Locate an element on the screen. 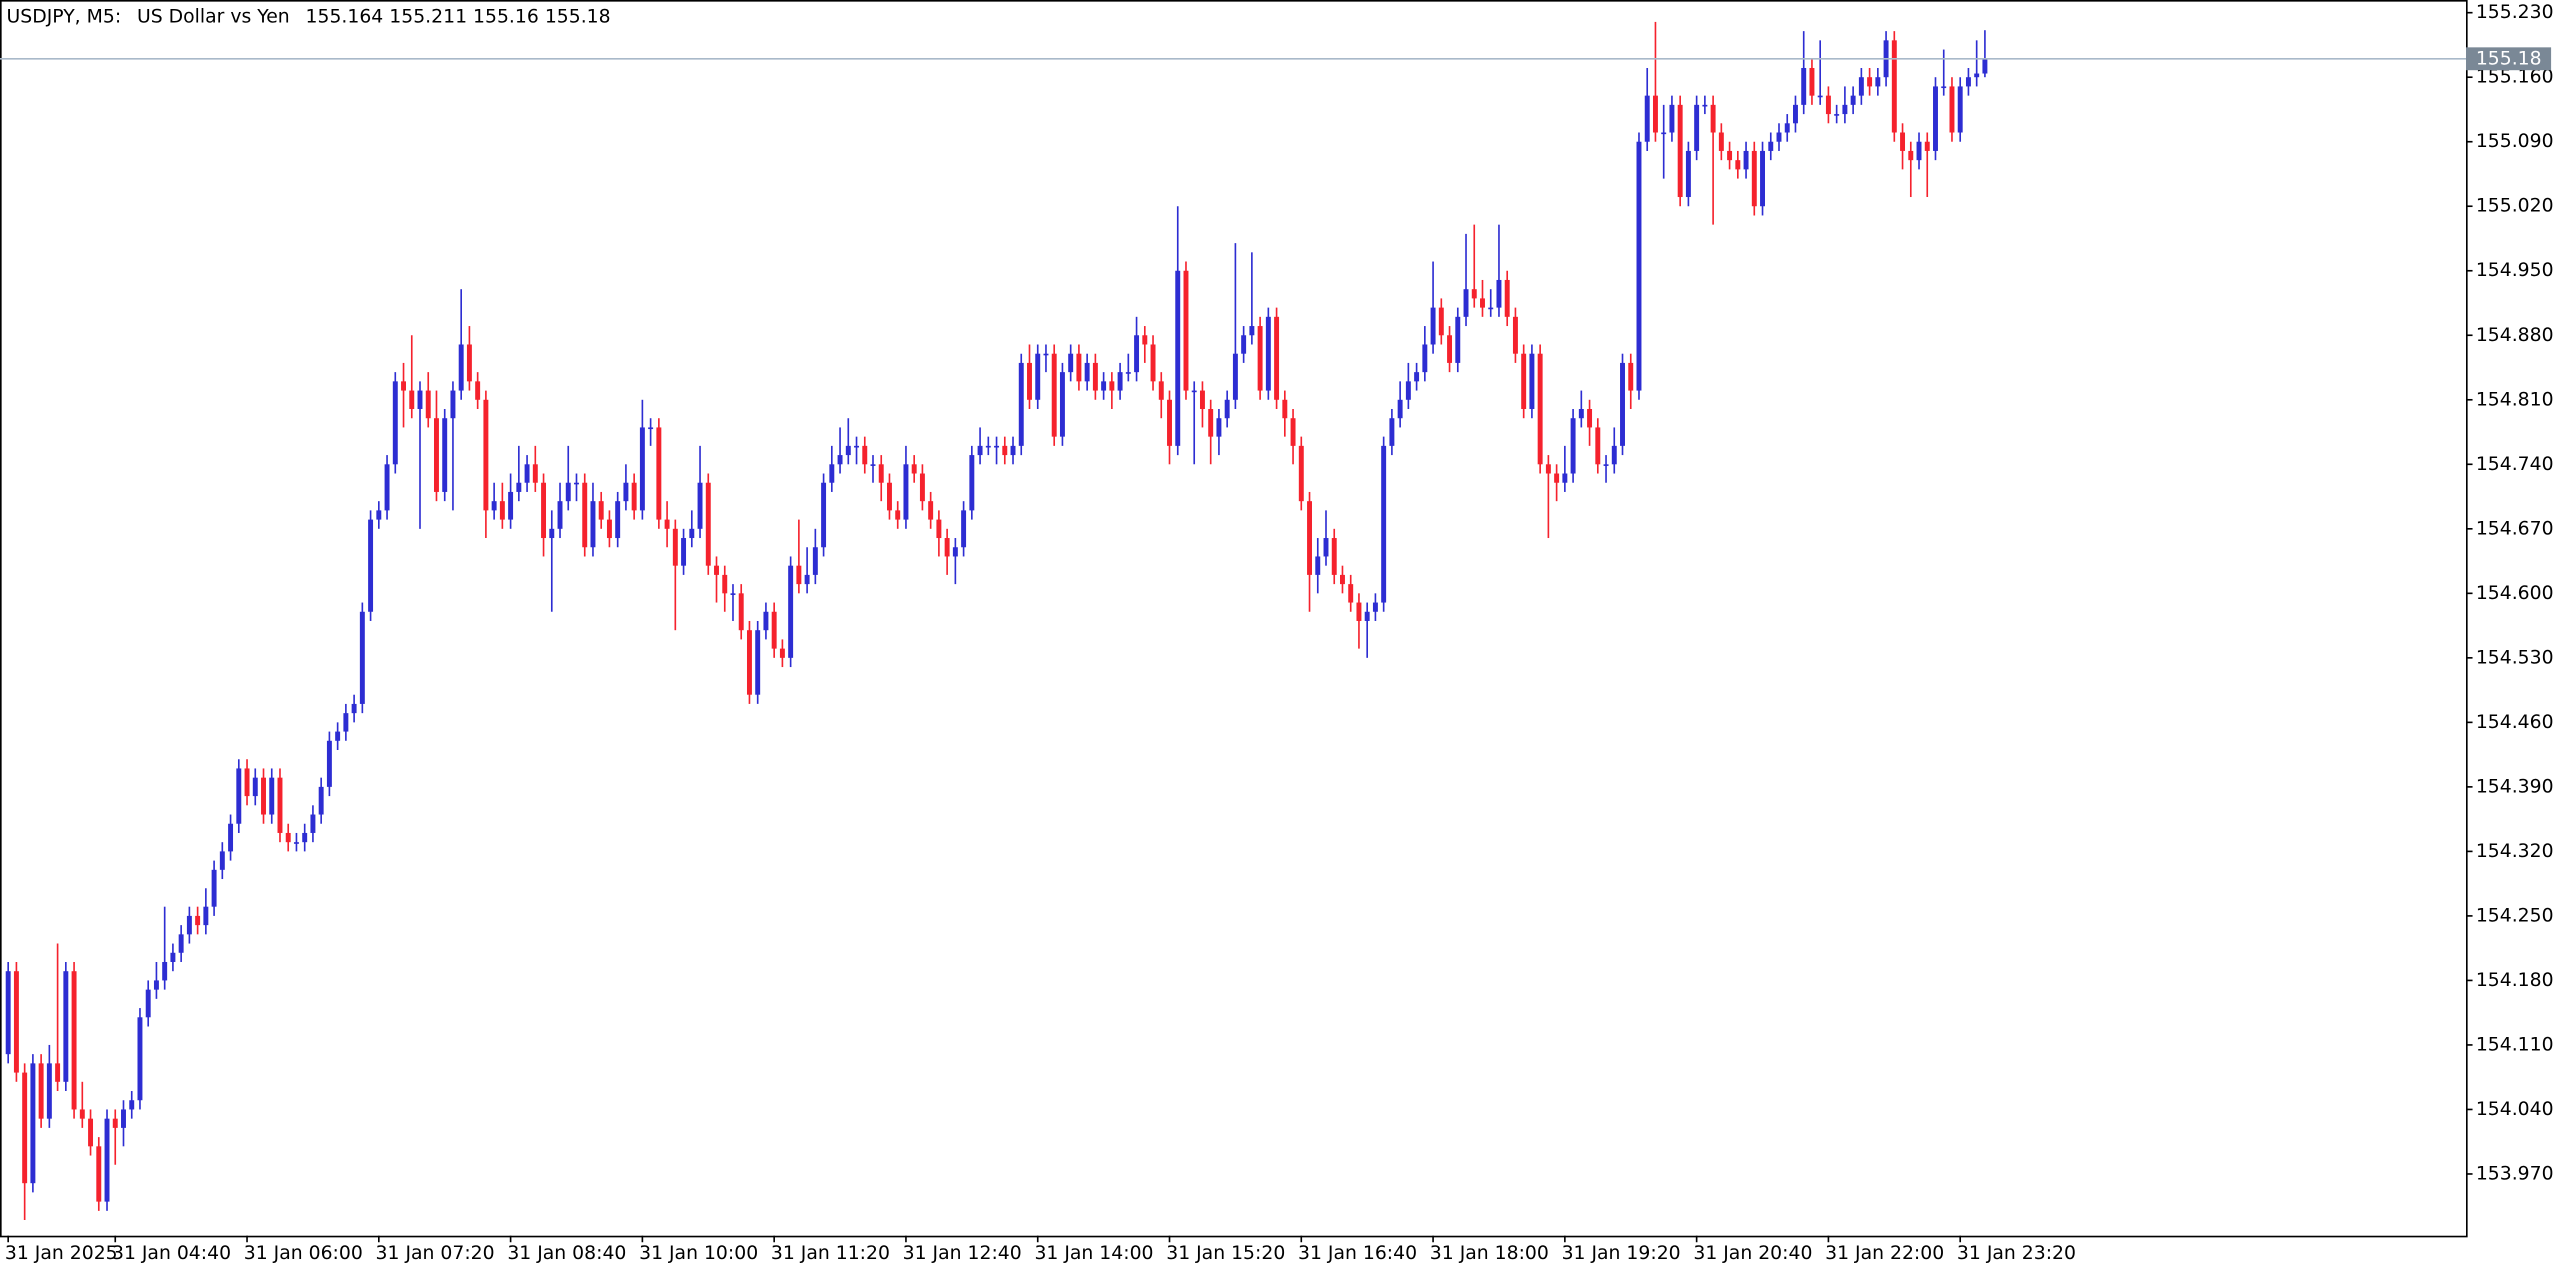 This screenshot has width=2556, height=1270. price-label-box is located at coordinates (2509, 59).